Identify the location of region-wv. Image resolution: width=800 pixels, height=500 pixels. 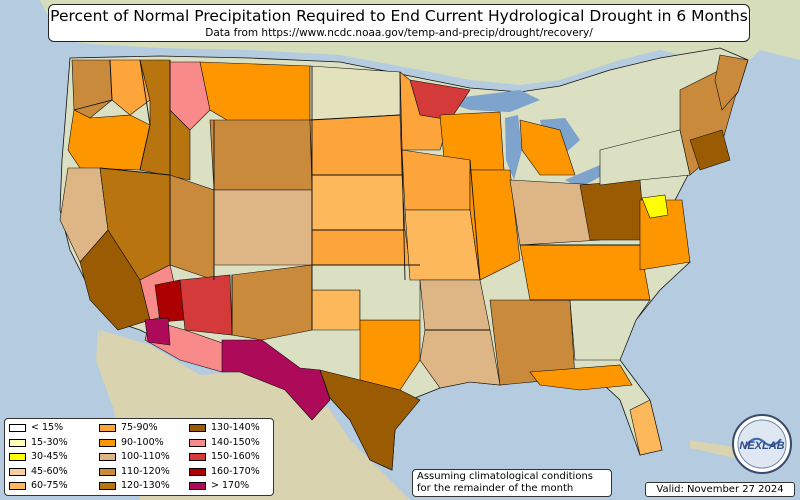
(612, 210).